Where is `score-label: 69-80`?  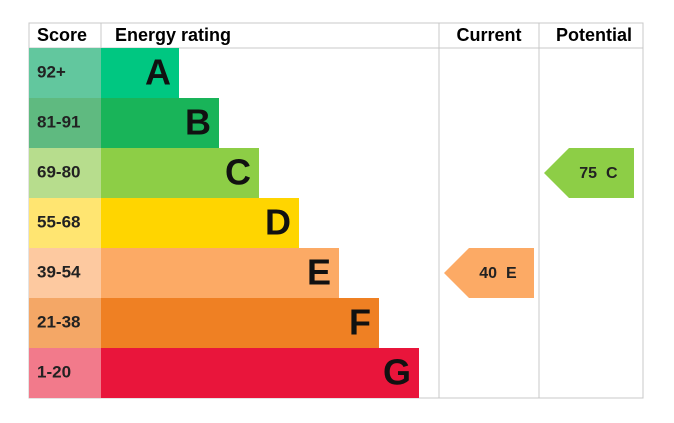
score-label: 69-80 is located at coordinates (58, 171).